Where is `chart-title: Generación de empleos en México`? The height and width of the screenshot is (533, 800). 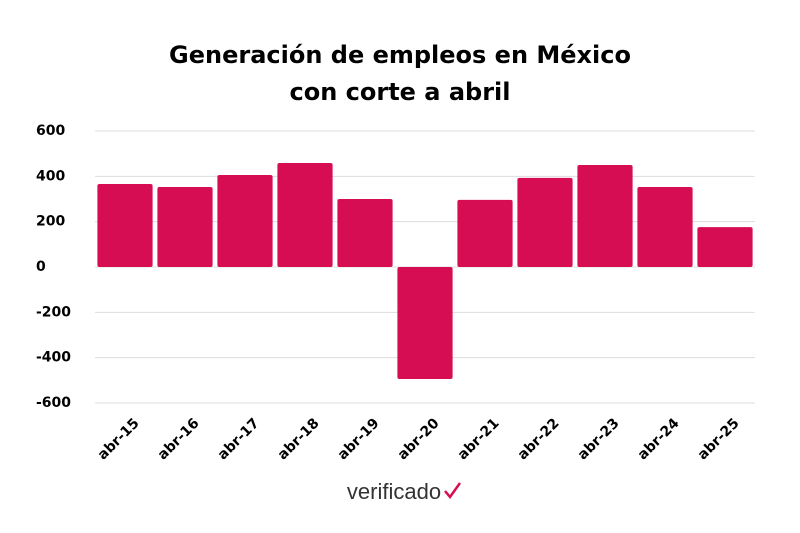
chart-title: Generación de empleos en México is located at coordinates (400, 55).